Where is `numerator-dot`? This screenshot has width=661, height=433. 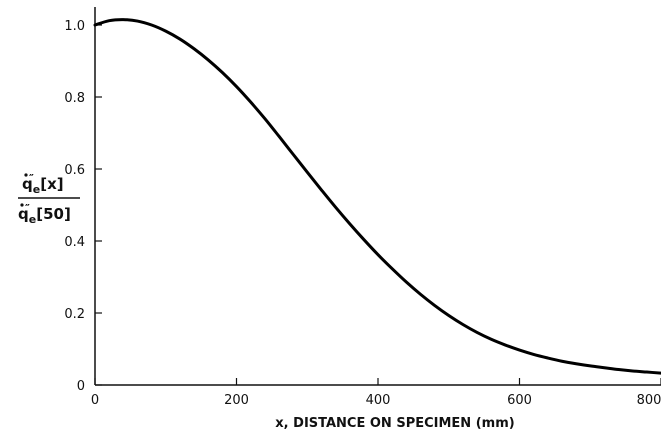 numerator-dot is located at coordinates (26, 175).